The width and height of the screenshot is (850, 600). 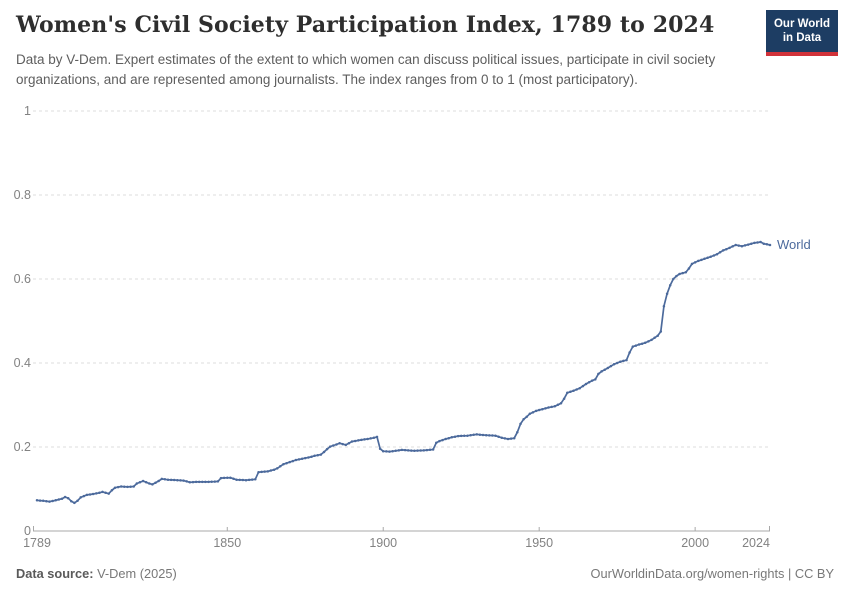 I want to click on y-tick-label: 0.8, so click(x=22, y=195).